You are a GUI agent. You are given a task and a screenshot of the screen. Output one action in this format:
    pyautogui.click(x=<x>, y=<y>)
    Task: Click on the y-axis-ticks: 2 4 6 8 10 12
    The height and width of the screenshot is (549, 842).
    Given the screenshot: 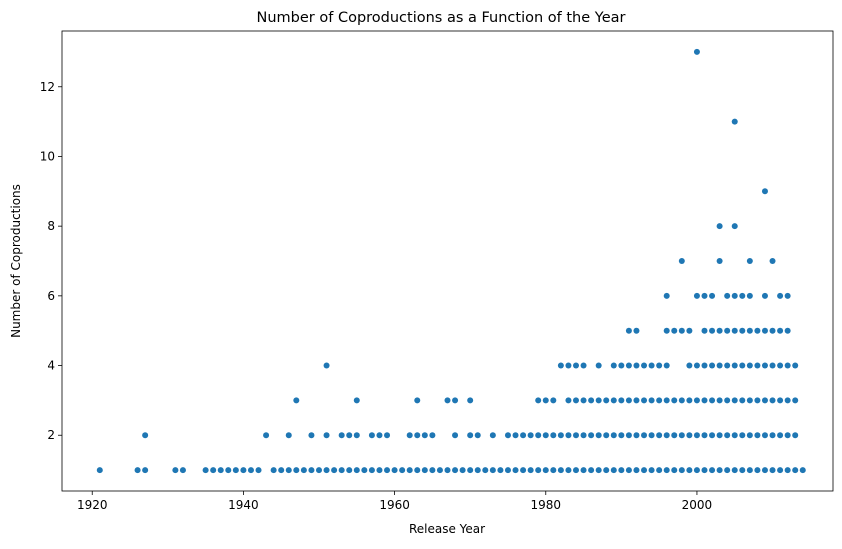 What is the action you would take?
    pyautogui.click(x=51, y=261)
    